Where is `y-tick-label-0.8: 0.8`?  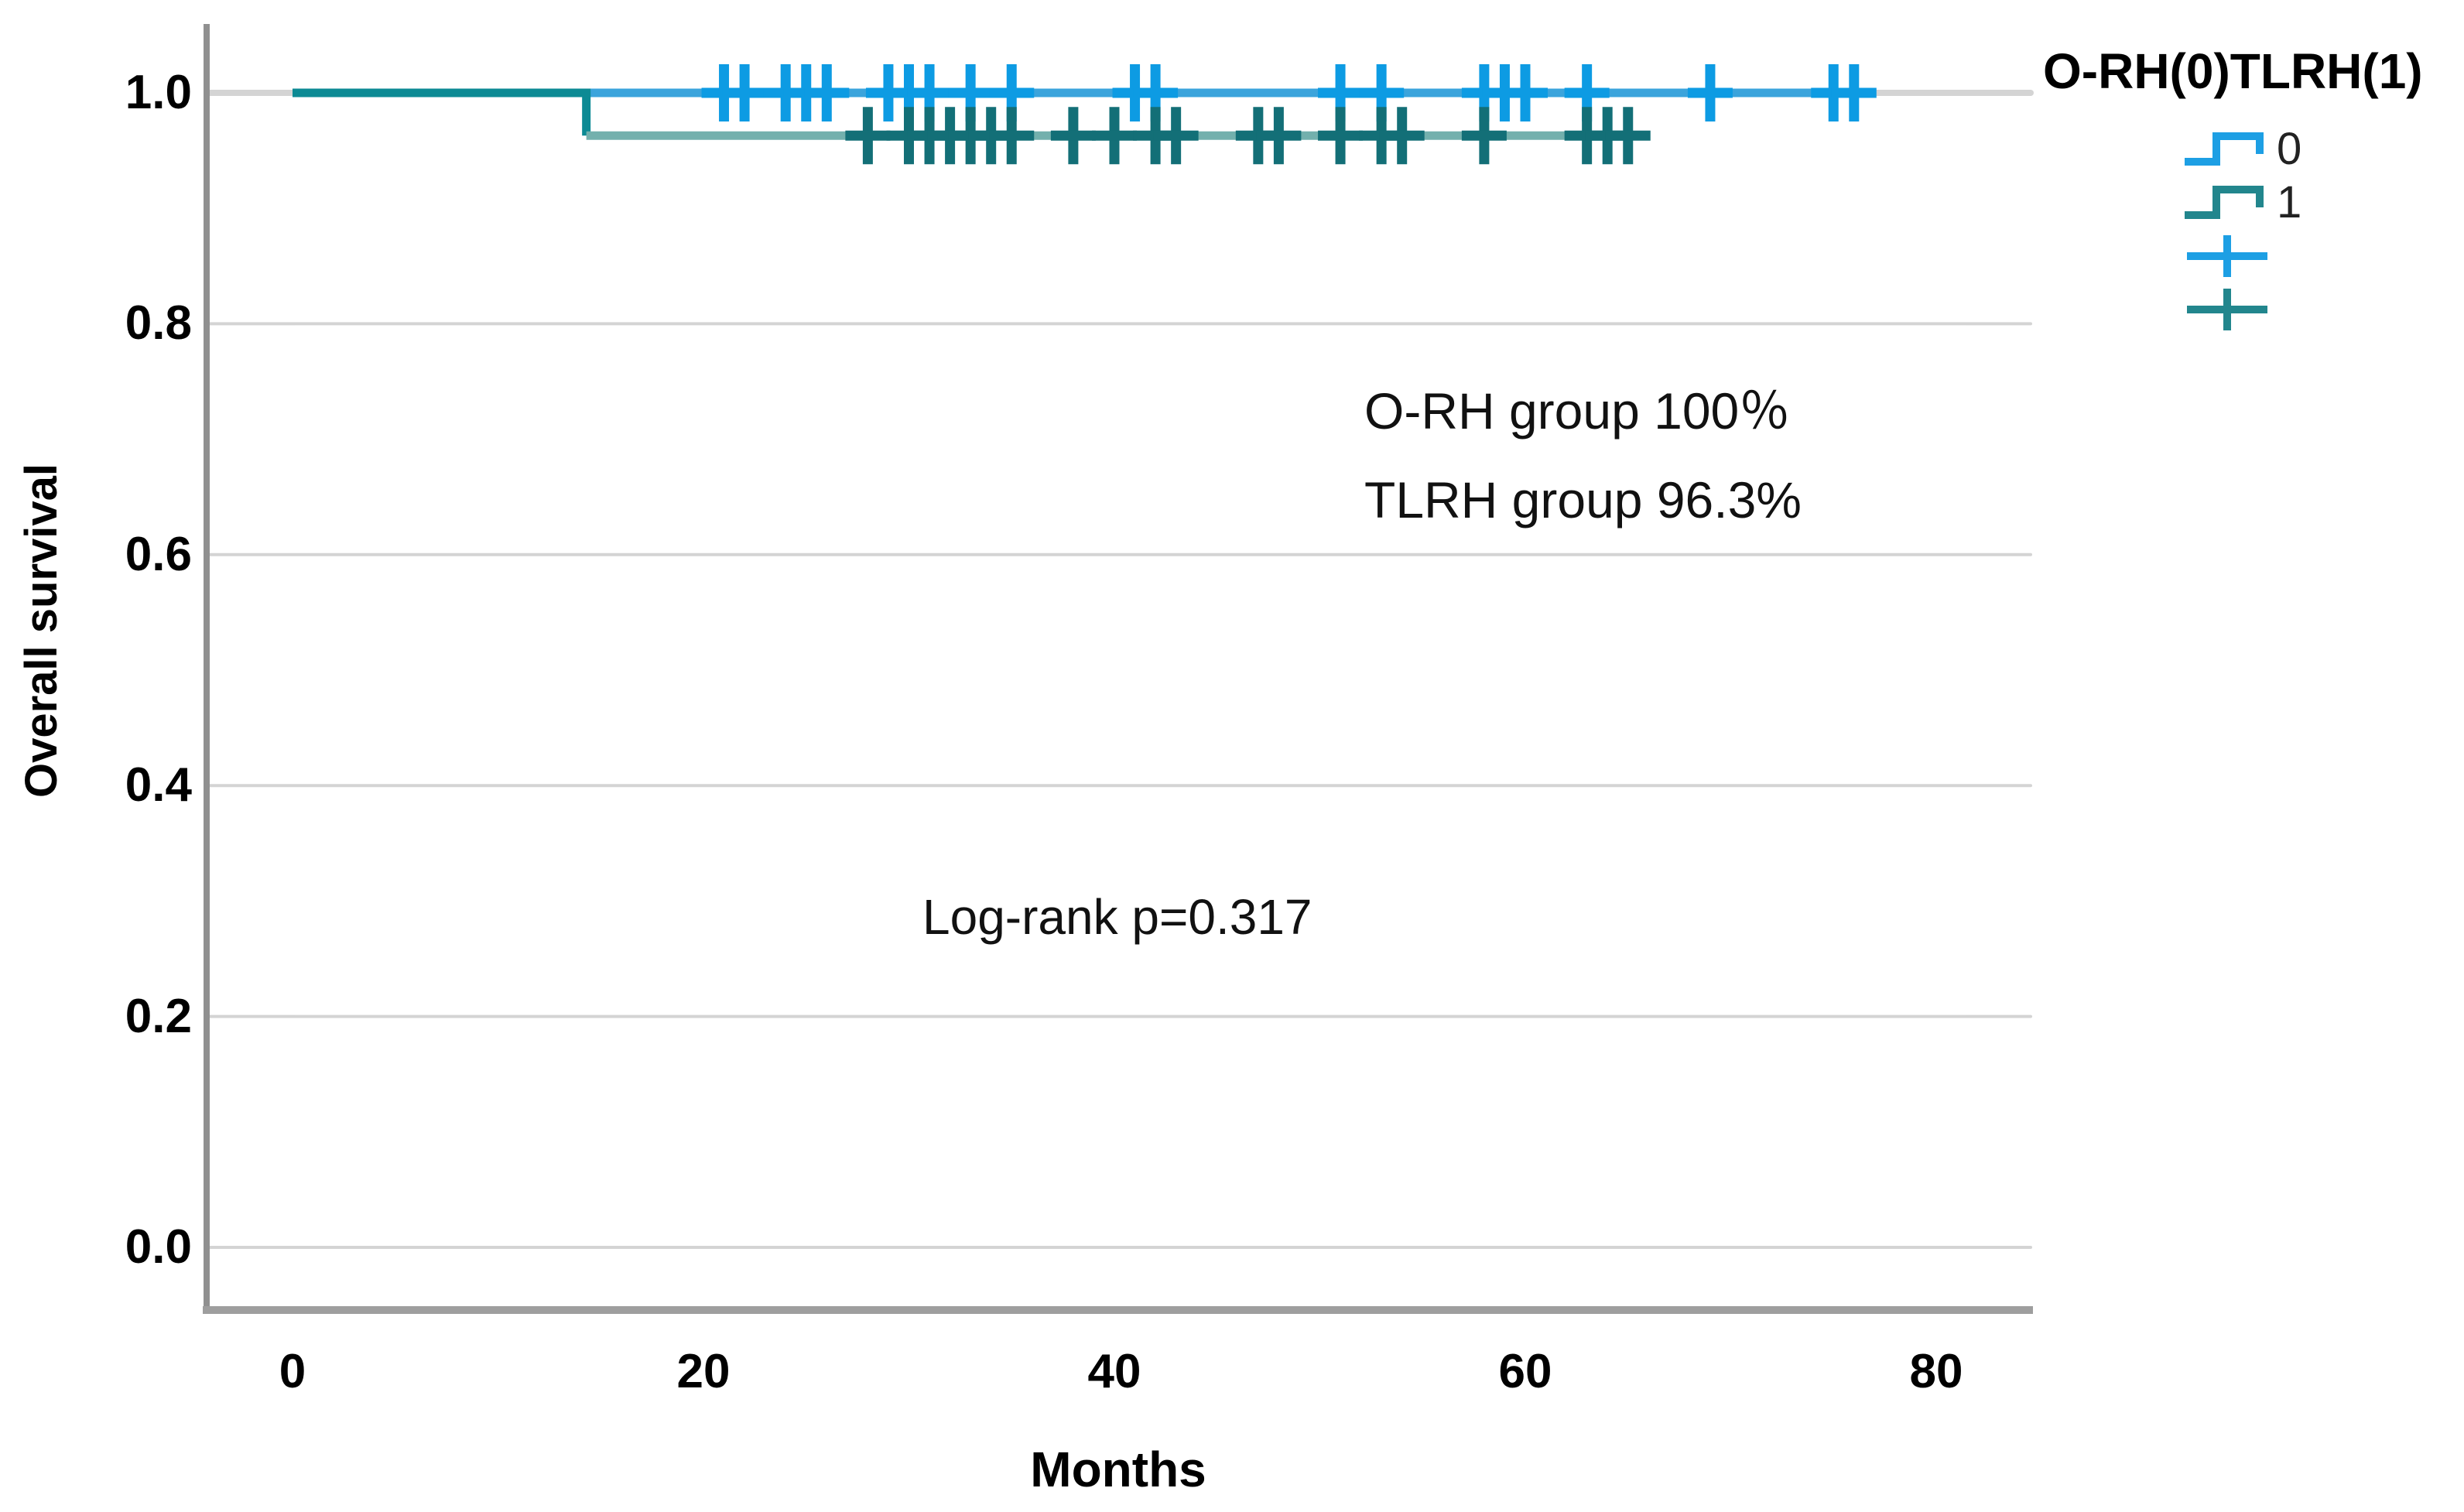 y-tick-label-0.8: 0.8 is located at coordinates (158, 323).